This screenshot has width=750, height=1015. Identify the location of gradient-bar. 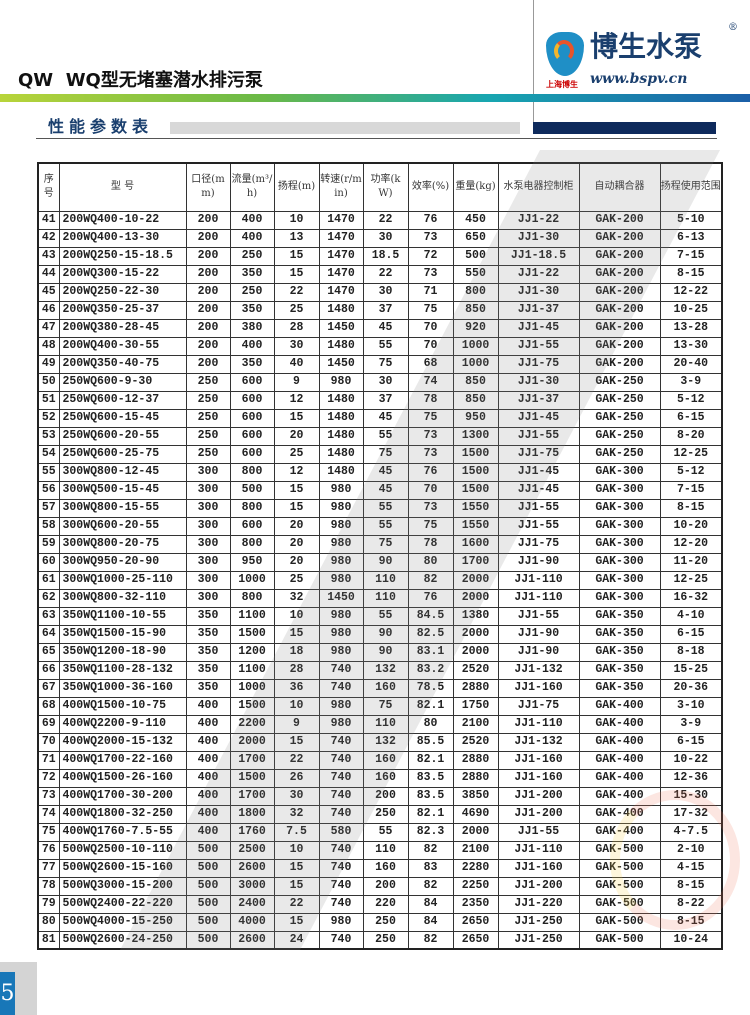
(375, 98).